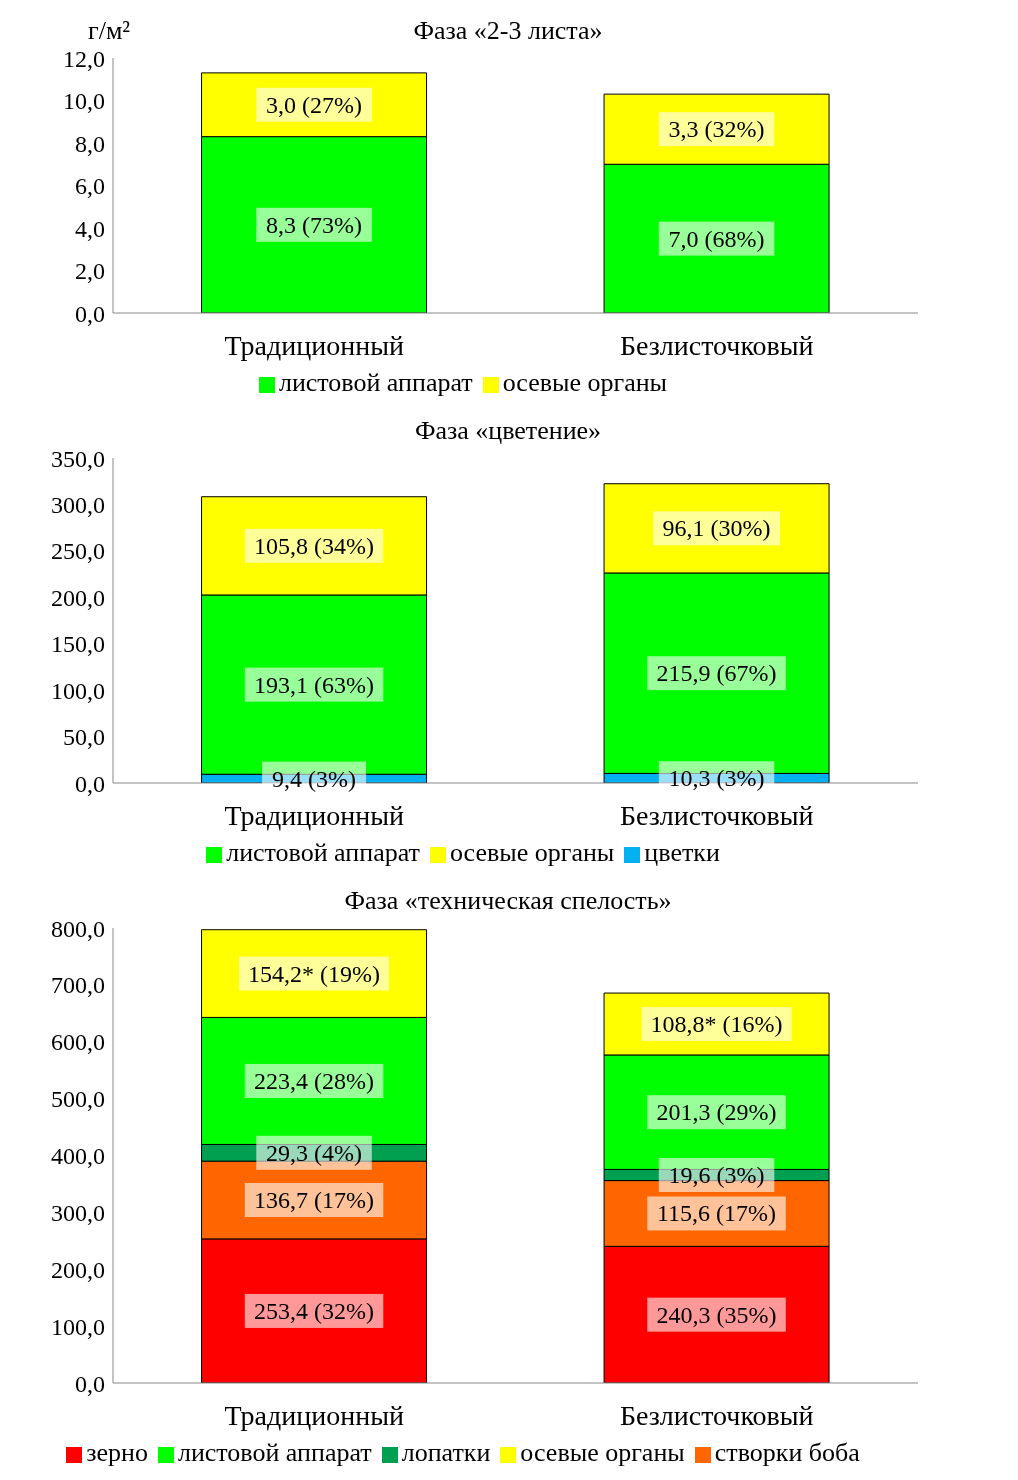  Describe the element at coordinates (78, 644) in the screenshot. I see `y-tick-label: 150,0` at that location.